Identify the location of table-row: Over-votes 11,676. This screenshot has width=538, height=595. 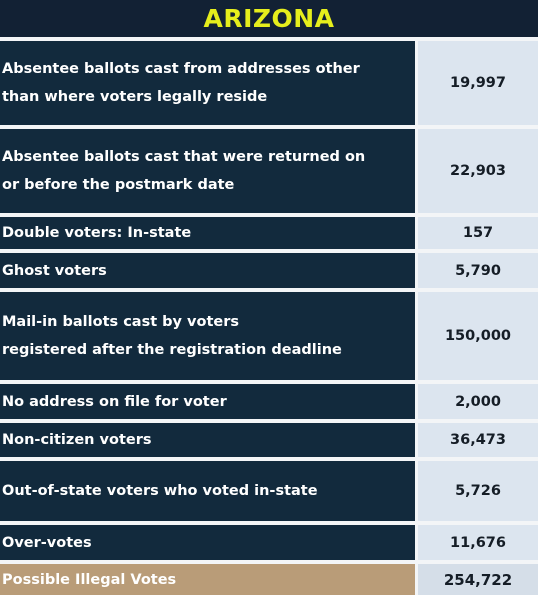
(269, 542).